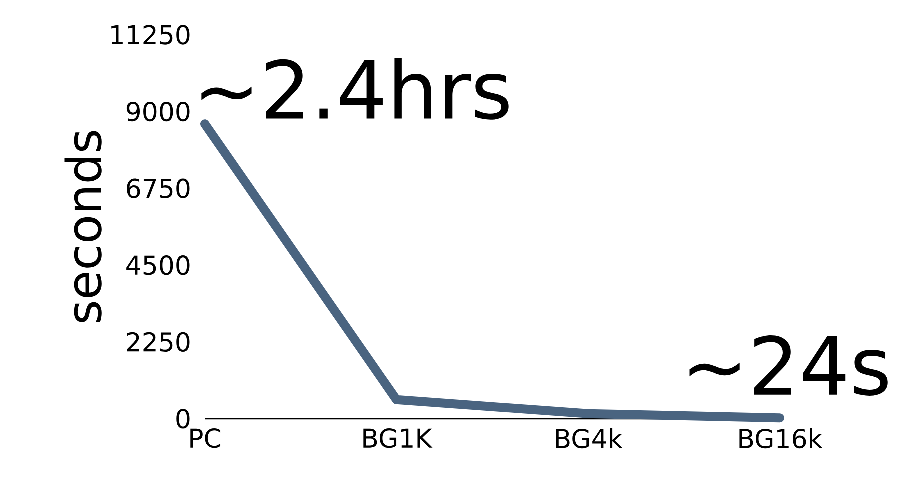  I want to click on y-axis-title: seconds, so click(83, 226).